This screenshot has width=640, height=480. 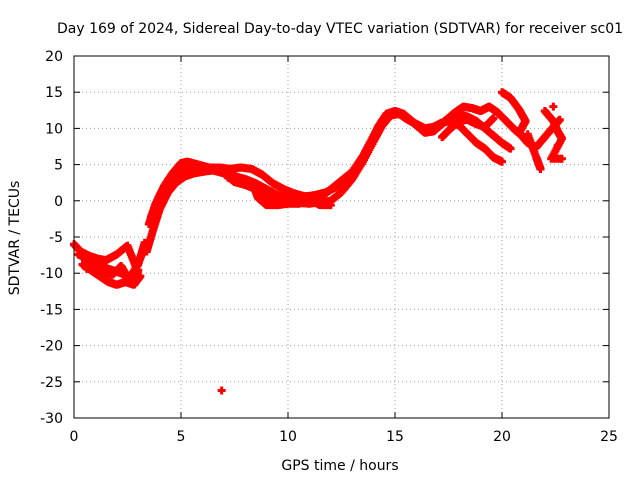 What do you see at coordinates (54, 129) in the screenshot?
I see `y-tick-label: 10` at bounding box center [54, 129].